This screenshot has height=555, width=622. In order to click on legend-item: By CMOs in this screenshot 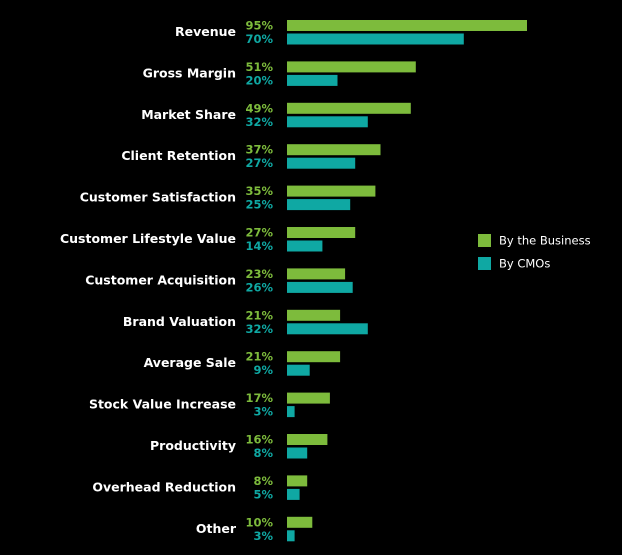, I will do `click(514, 264)`.